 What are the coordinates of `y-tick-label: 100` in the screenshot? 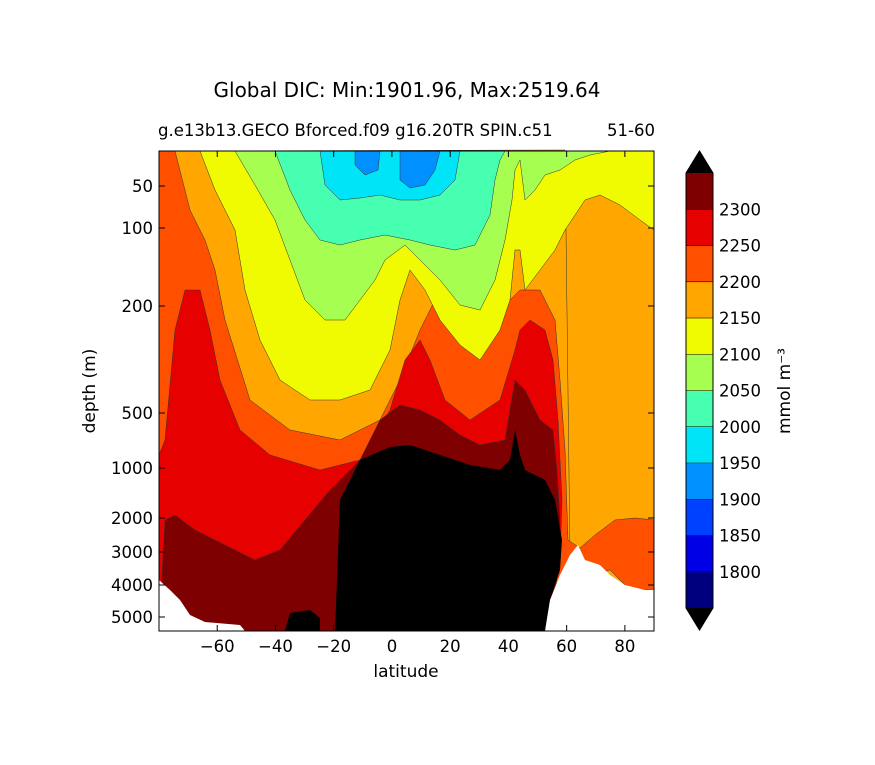 It's located at (138, 228).